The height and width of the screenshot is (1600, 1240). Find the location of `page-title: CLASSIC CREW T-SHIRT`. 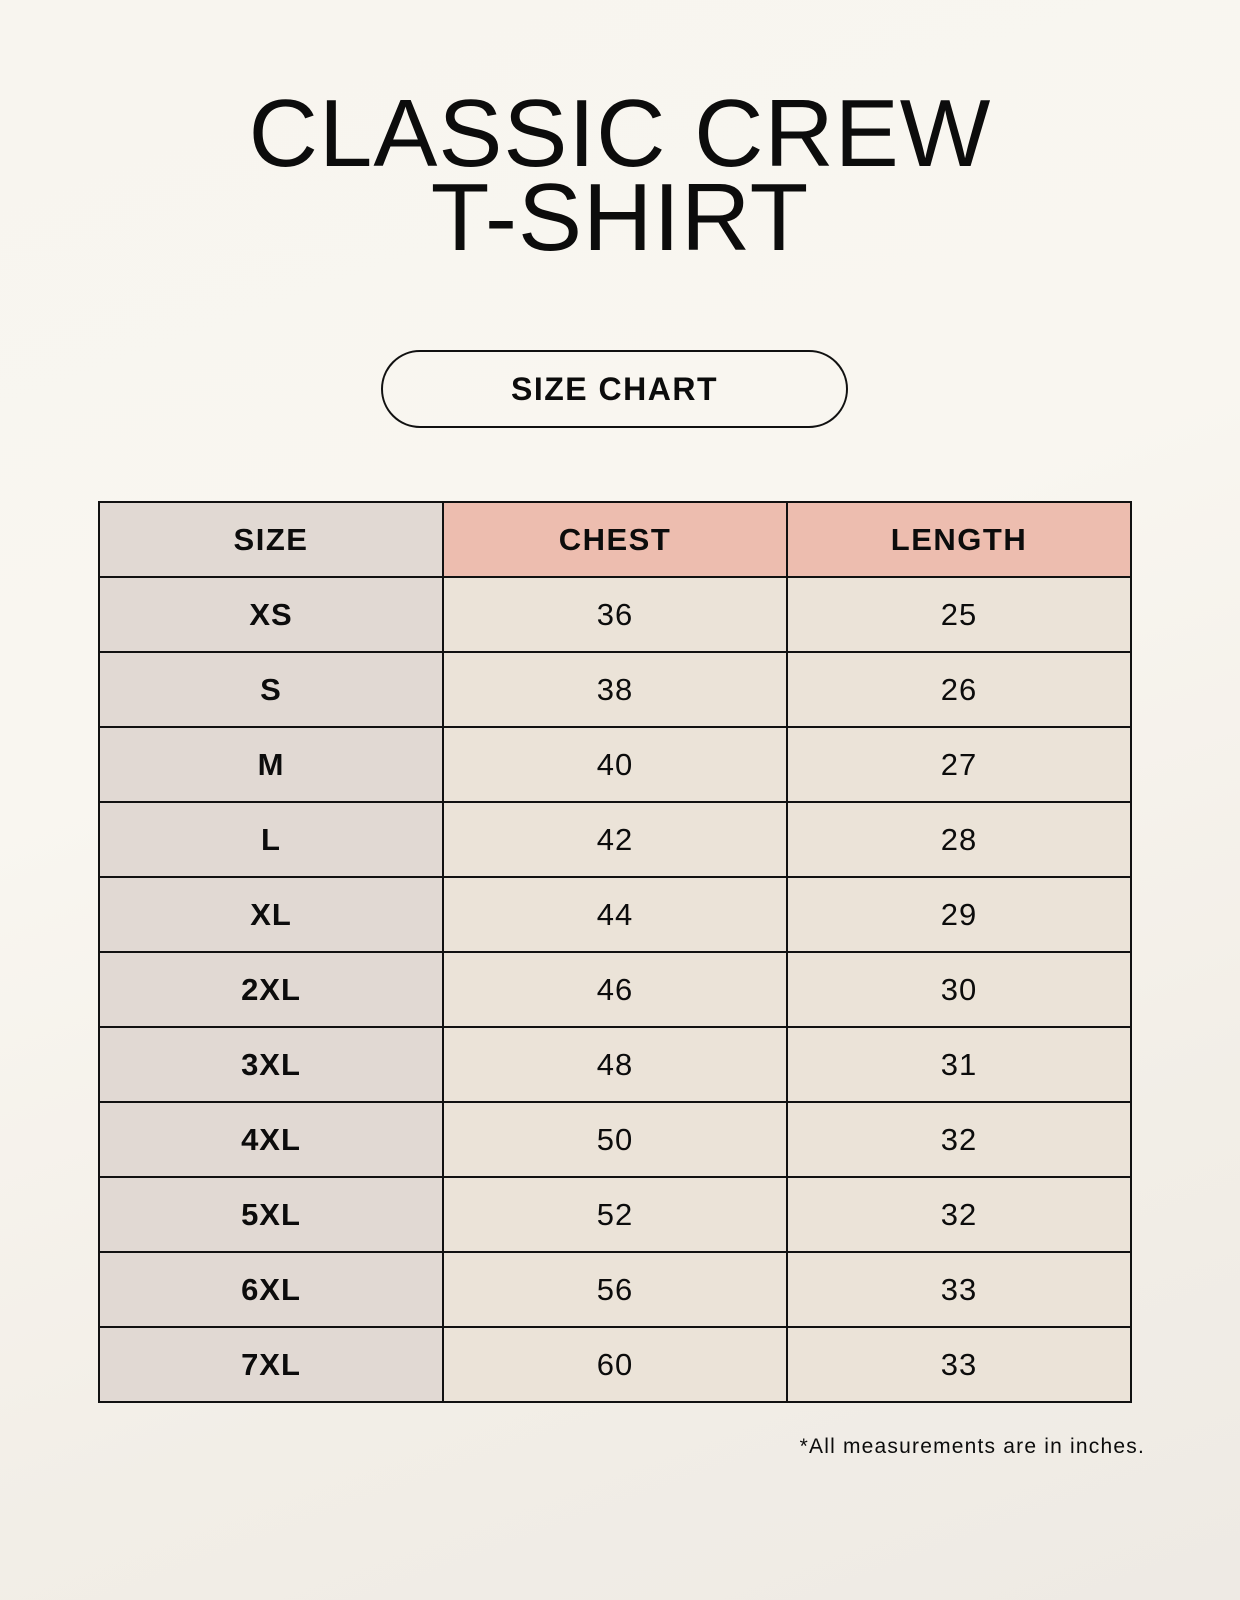

page-title: CLASSIC CREW T-SHIRT is located at coordinates (620, 175).